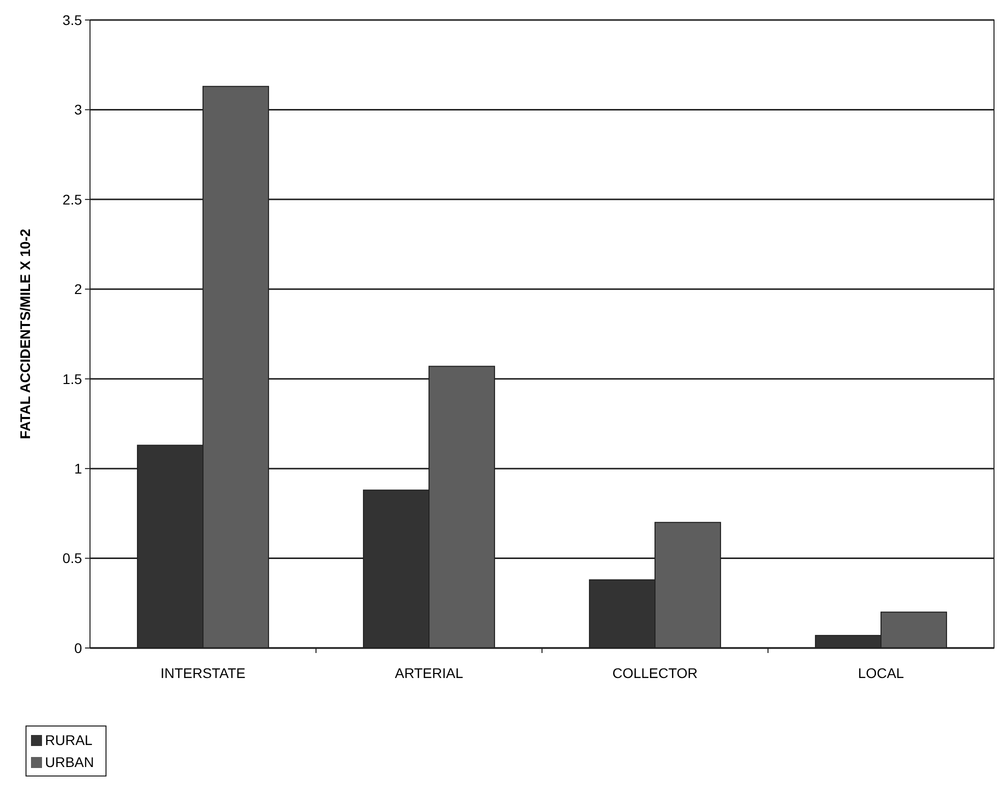 The height and width of the screenshot is (785, 998). Describe the element at coordinates (25, 334) in the screenshot. I see `y-axis-title: FATAL ACCIDENTS/MILE X 10-2` at that location.